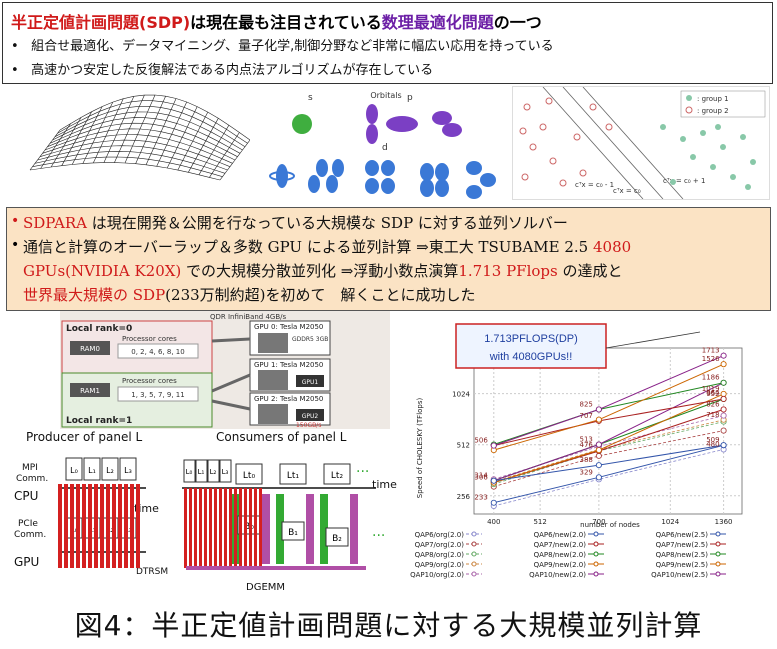 The width and height of the screenshot is (777, 649). What do you see at coordinates (99, 421) in the screenshot?
I see `rank1-label: Local rank=1` at bounding box center [99, 421].